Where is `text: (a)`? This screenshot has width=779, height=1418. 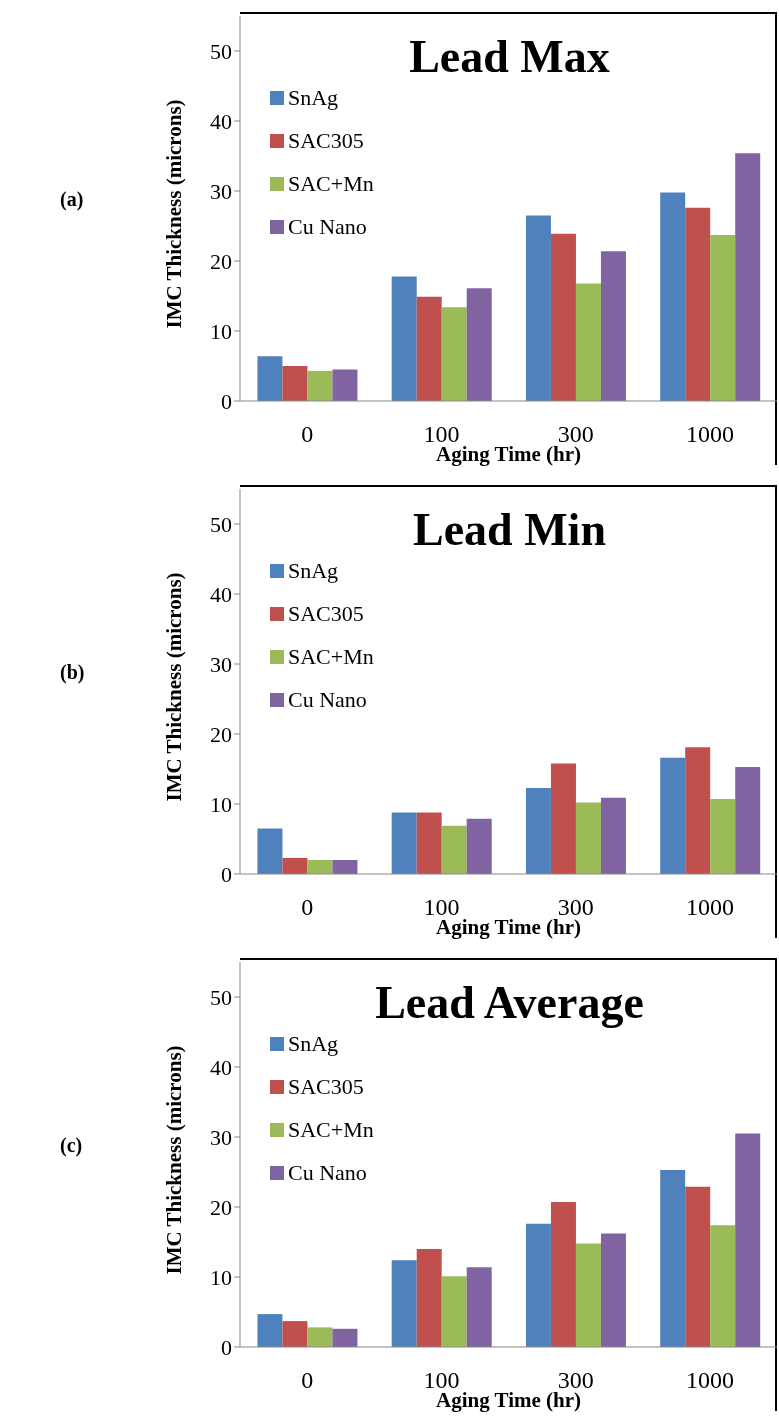
text: (a) is located at coordinates (72, 199).